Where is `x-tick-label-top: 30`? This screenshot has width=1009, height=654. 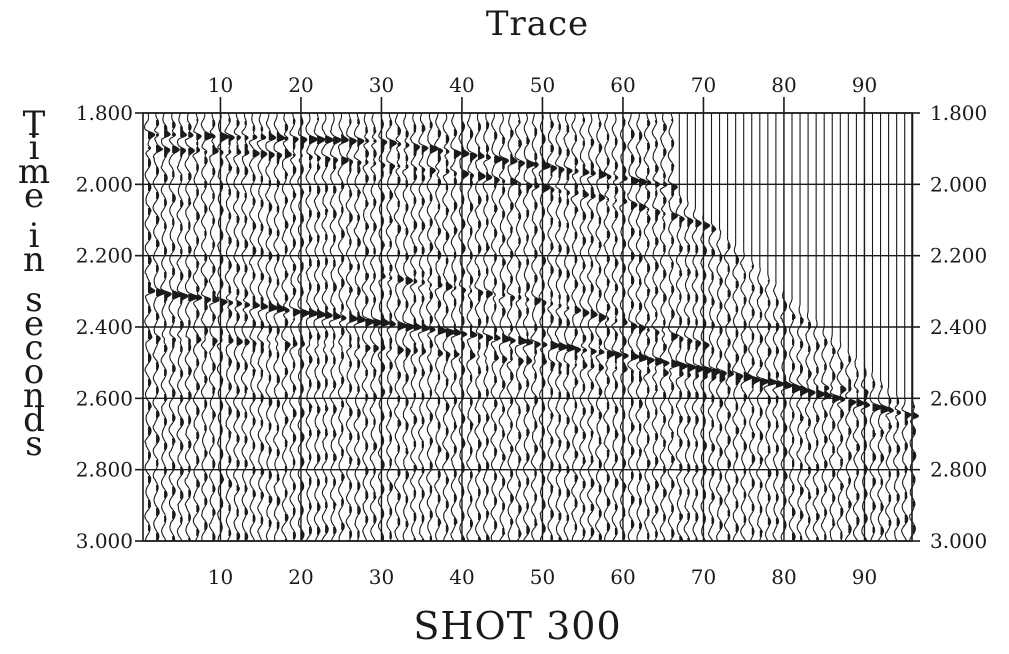 x-tick-label-top: 30 is located at coordinates (381, 85).